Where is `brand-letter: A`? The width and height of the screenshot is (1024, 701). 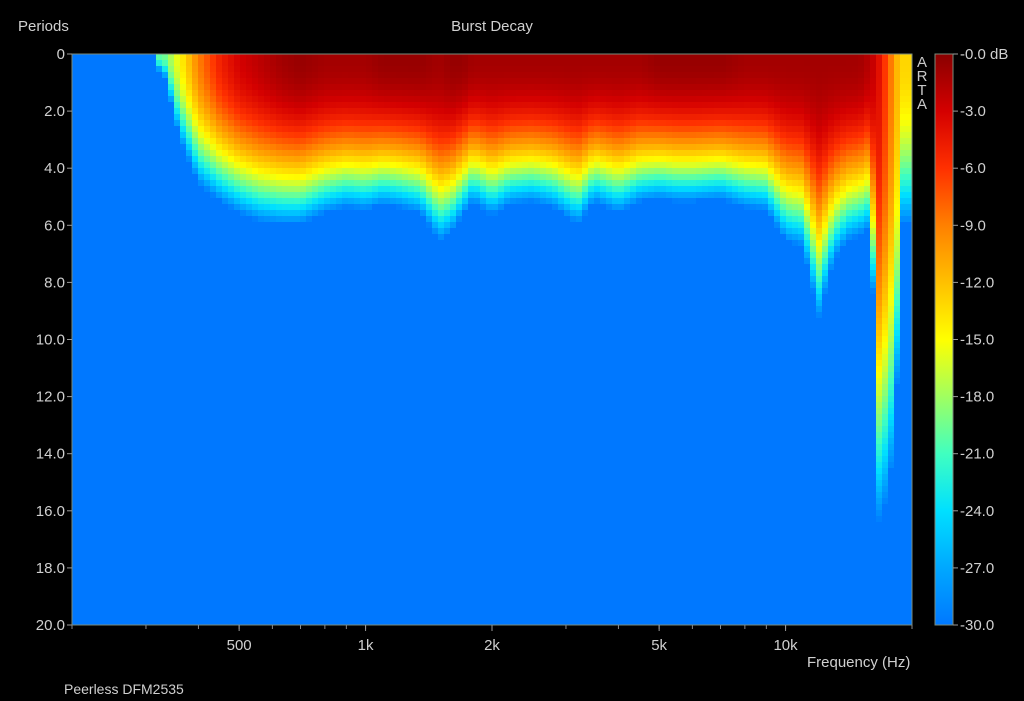 brand-letter: A is located at coordinates (921, 62).